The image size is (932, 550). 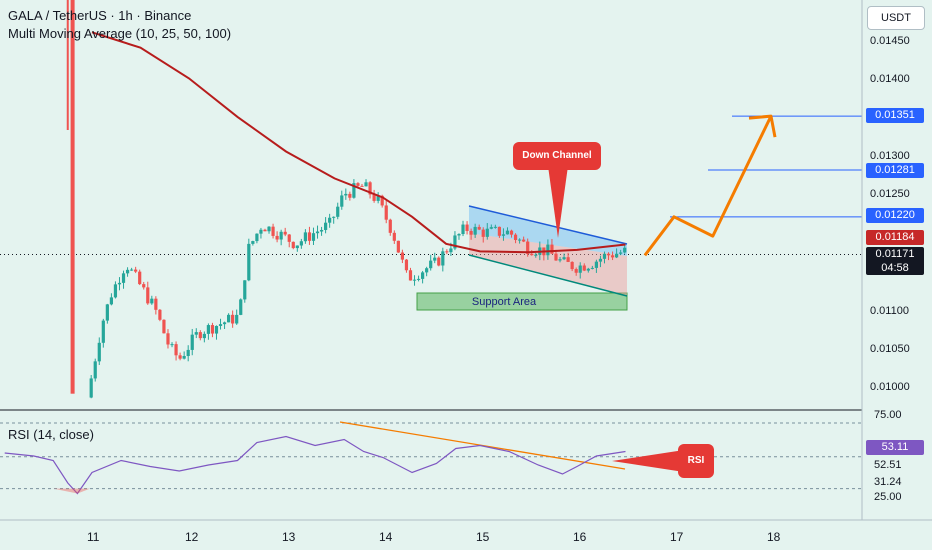 I want to click on down-channel-upper-line, so click(x=548, y=225).